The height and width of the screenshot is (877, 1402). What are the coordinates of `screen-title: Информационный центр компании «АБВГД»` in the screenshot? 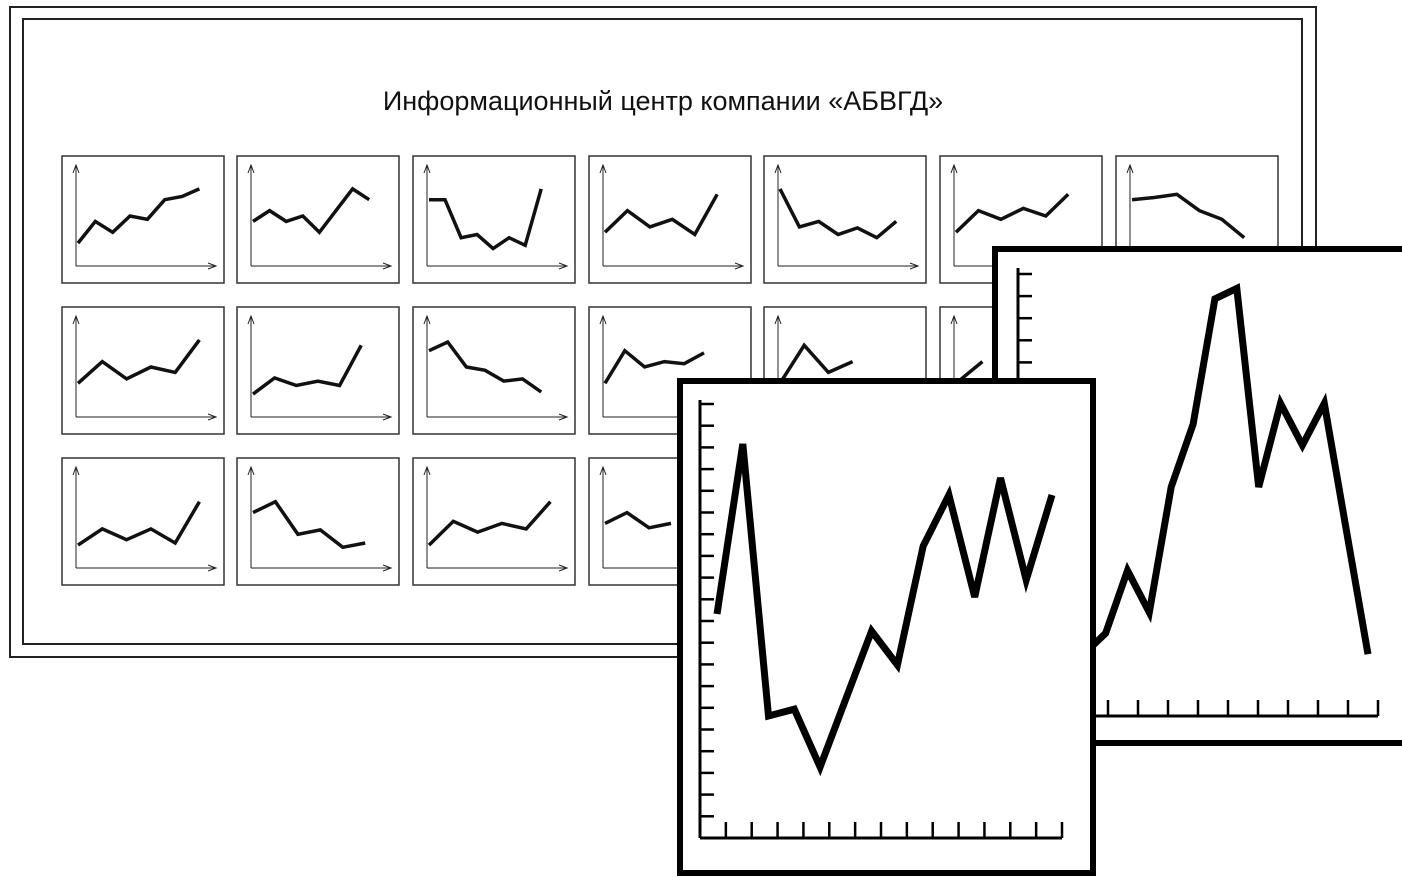 It's located at (663, 101).